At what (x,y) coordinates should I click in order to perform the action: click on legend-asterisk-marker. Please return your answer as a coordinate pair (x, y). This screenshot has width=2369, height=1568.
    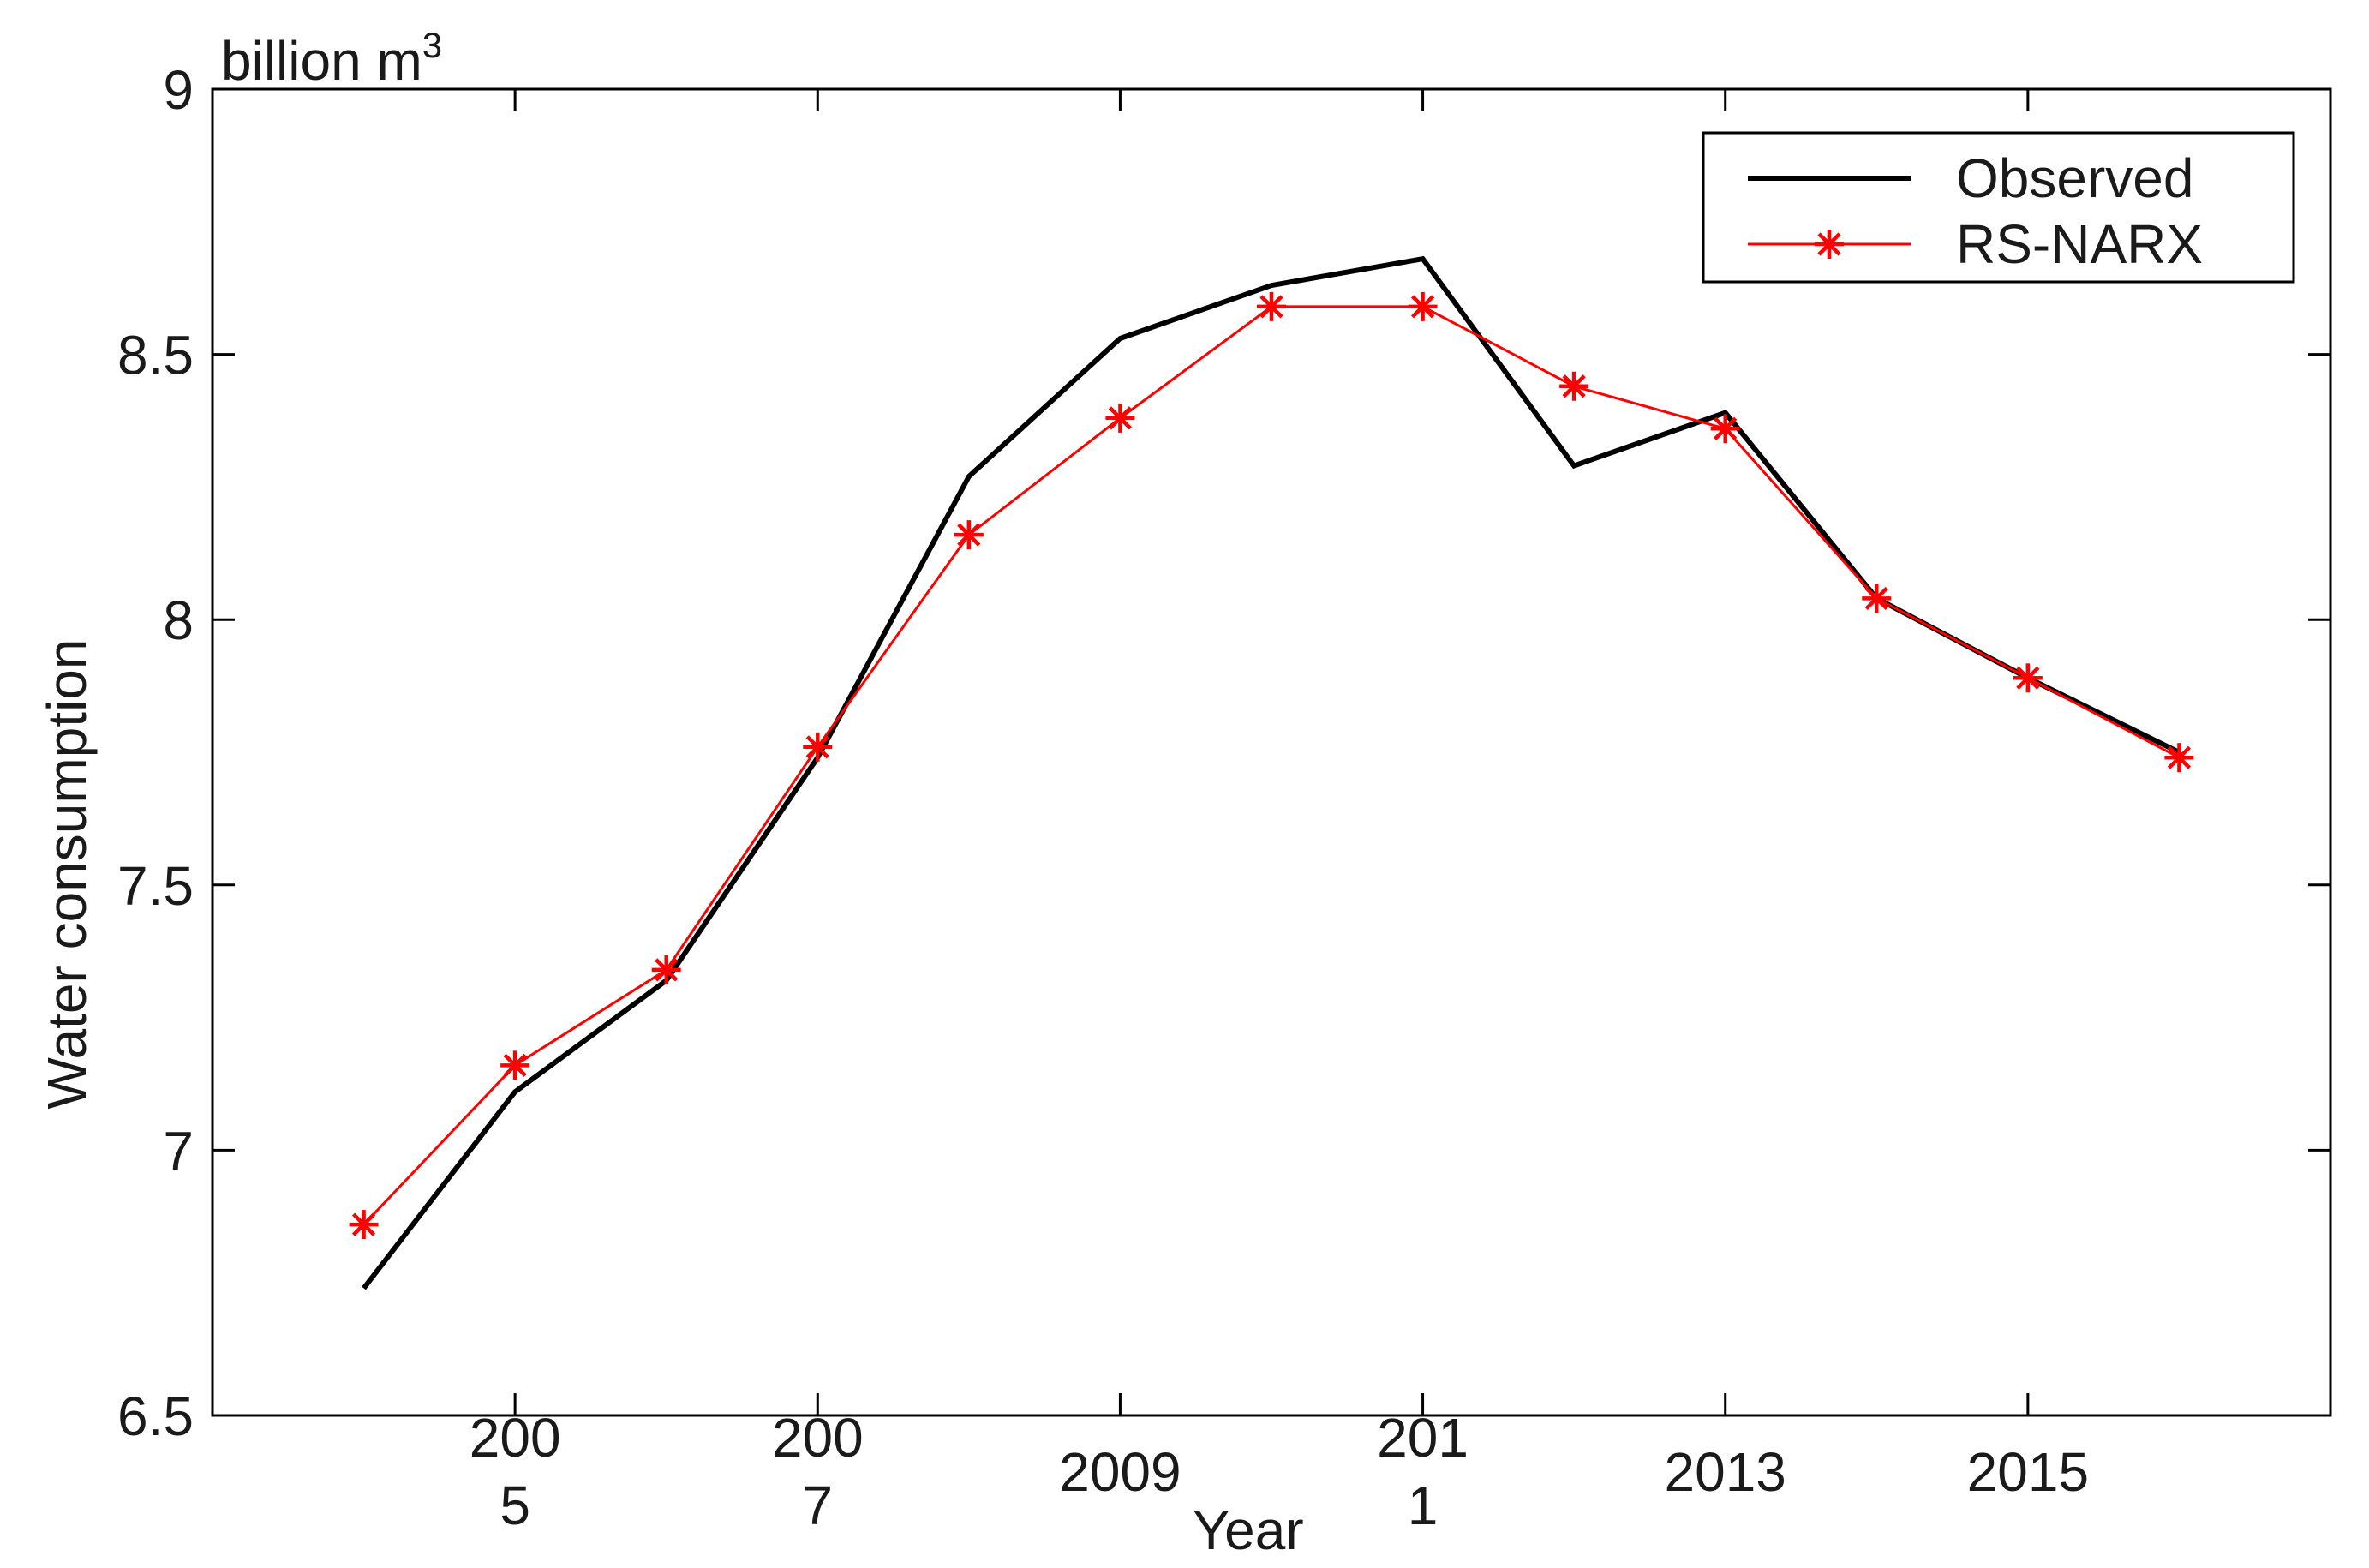
    Looking at the image, I should click on (1829, 244).